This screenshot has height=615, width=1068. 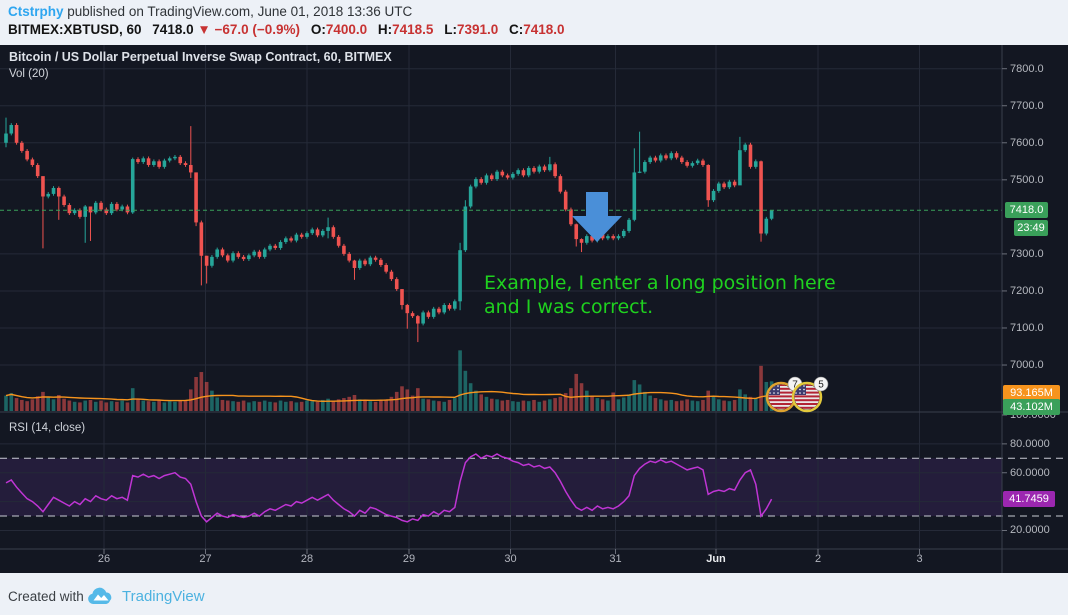 I want to click on rsi-line, so click(x=389, y=488).